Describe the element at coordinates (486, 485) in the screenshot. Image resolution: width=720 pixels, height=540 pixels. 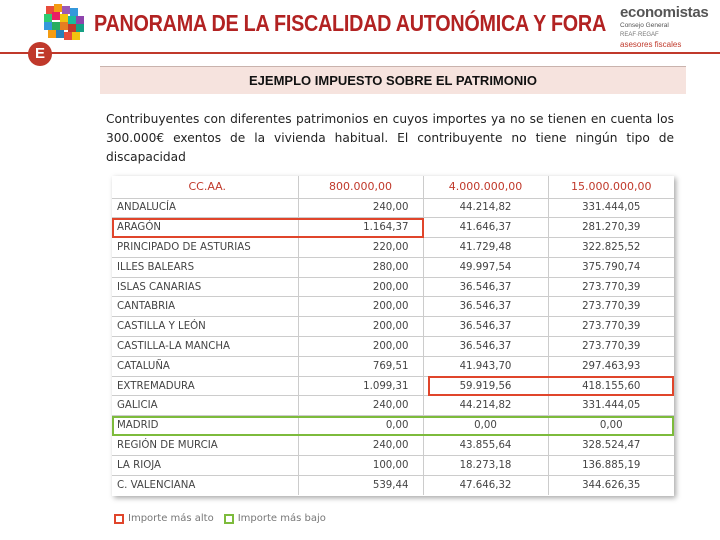
I see `cell-4m: 47.646,32` at that location.